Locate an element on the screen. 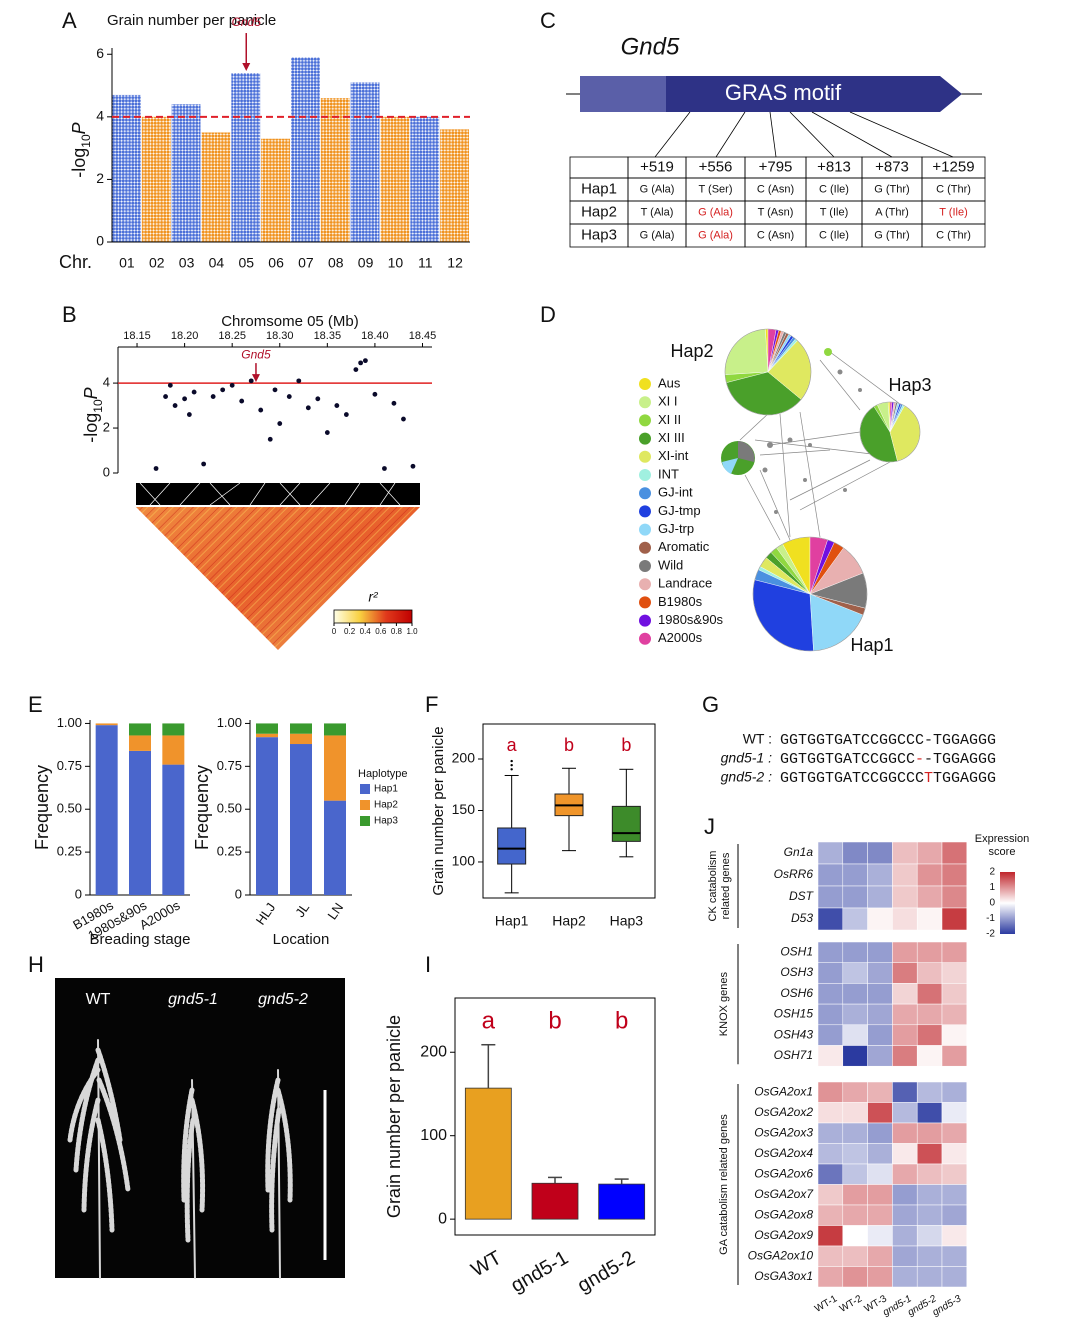  row-label: Gn1a is located at coordinates (799, 852).